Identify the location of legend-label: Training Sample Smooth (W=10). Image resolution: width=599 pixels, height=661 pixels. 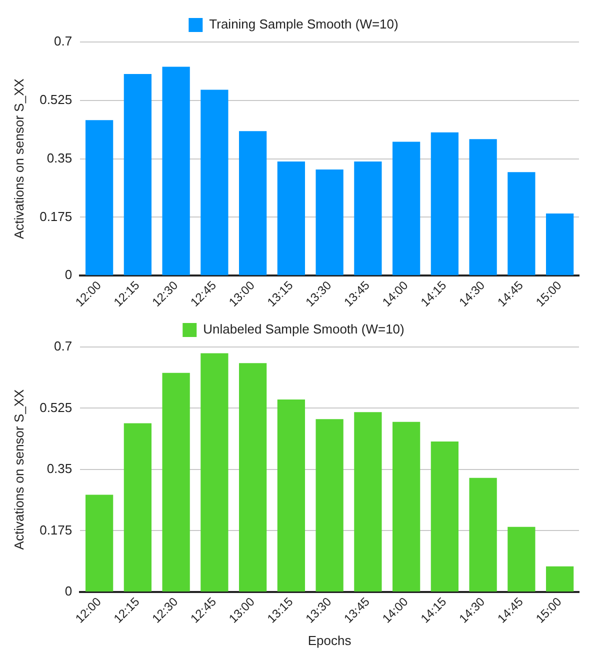
(303, 24).